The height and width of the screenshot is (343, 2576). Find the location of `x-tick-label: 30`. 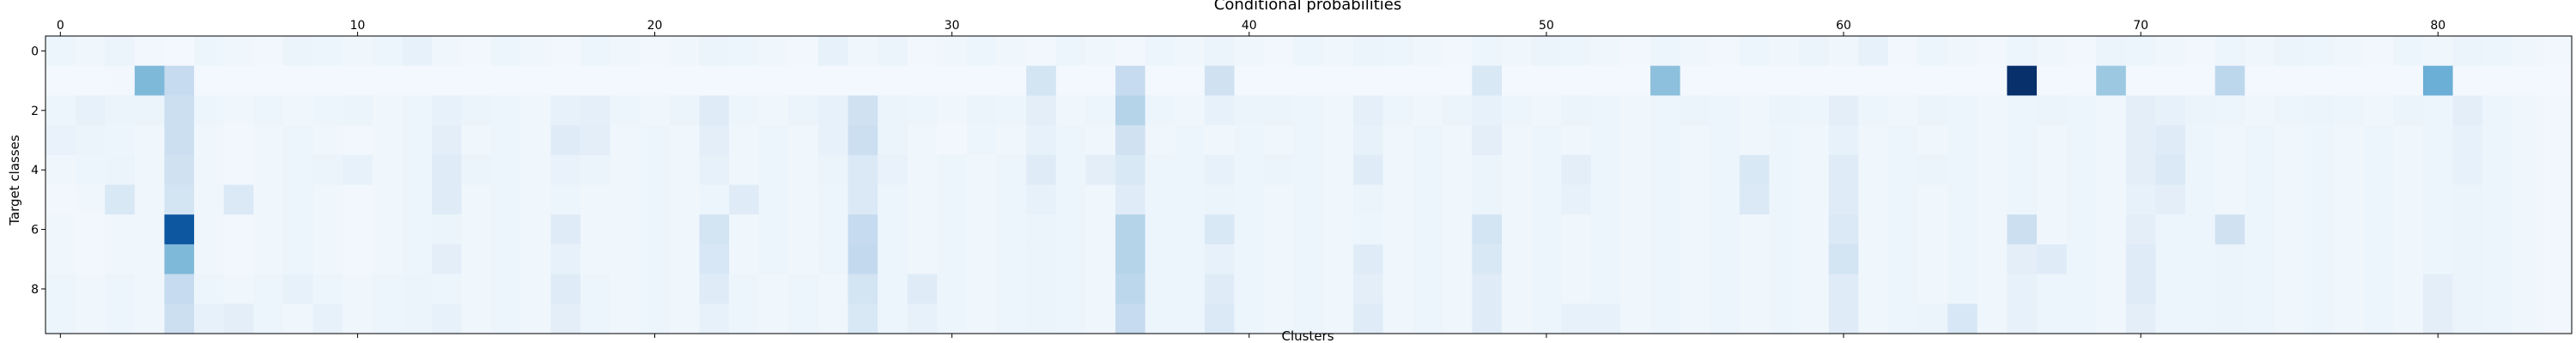

x-tick-label: 30 is located at coordinates (952, 26).